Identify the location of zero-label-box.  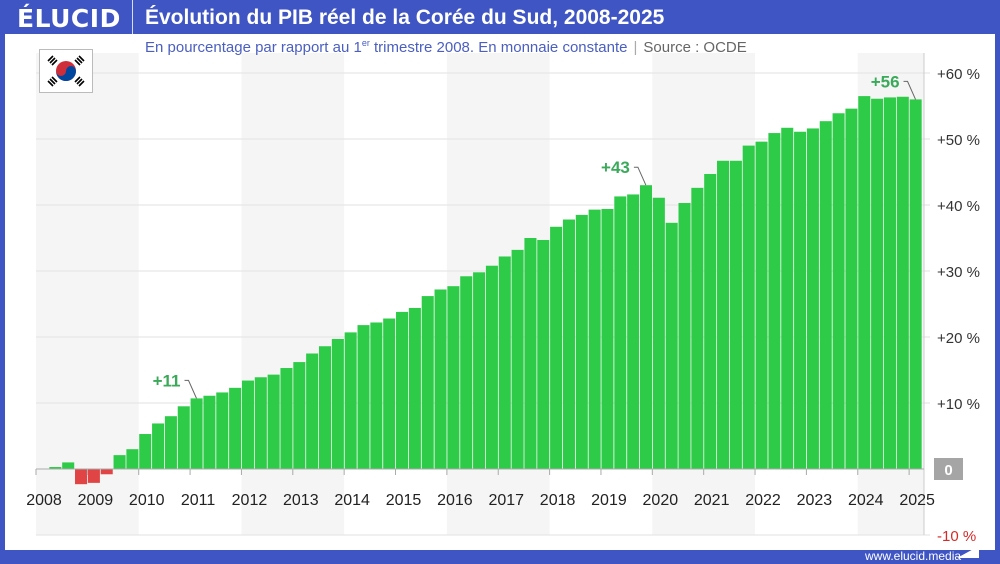
(948, 469).